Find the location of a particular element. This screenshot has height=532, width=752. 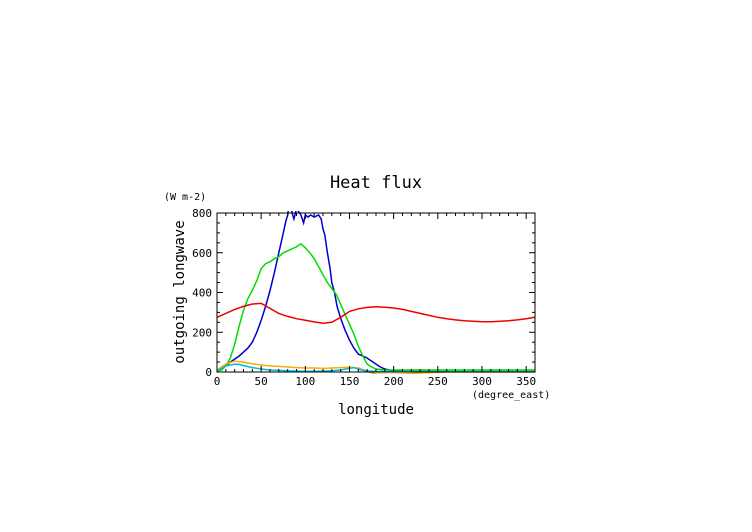

y-tick-label: 800 is located at coordinates (202, 213).